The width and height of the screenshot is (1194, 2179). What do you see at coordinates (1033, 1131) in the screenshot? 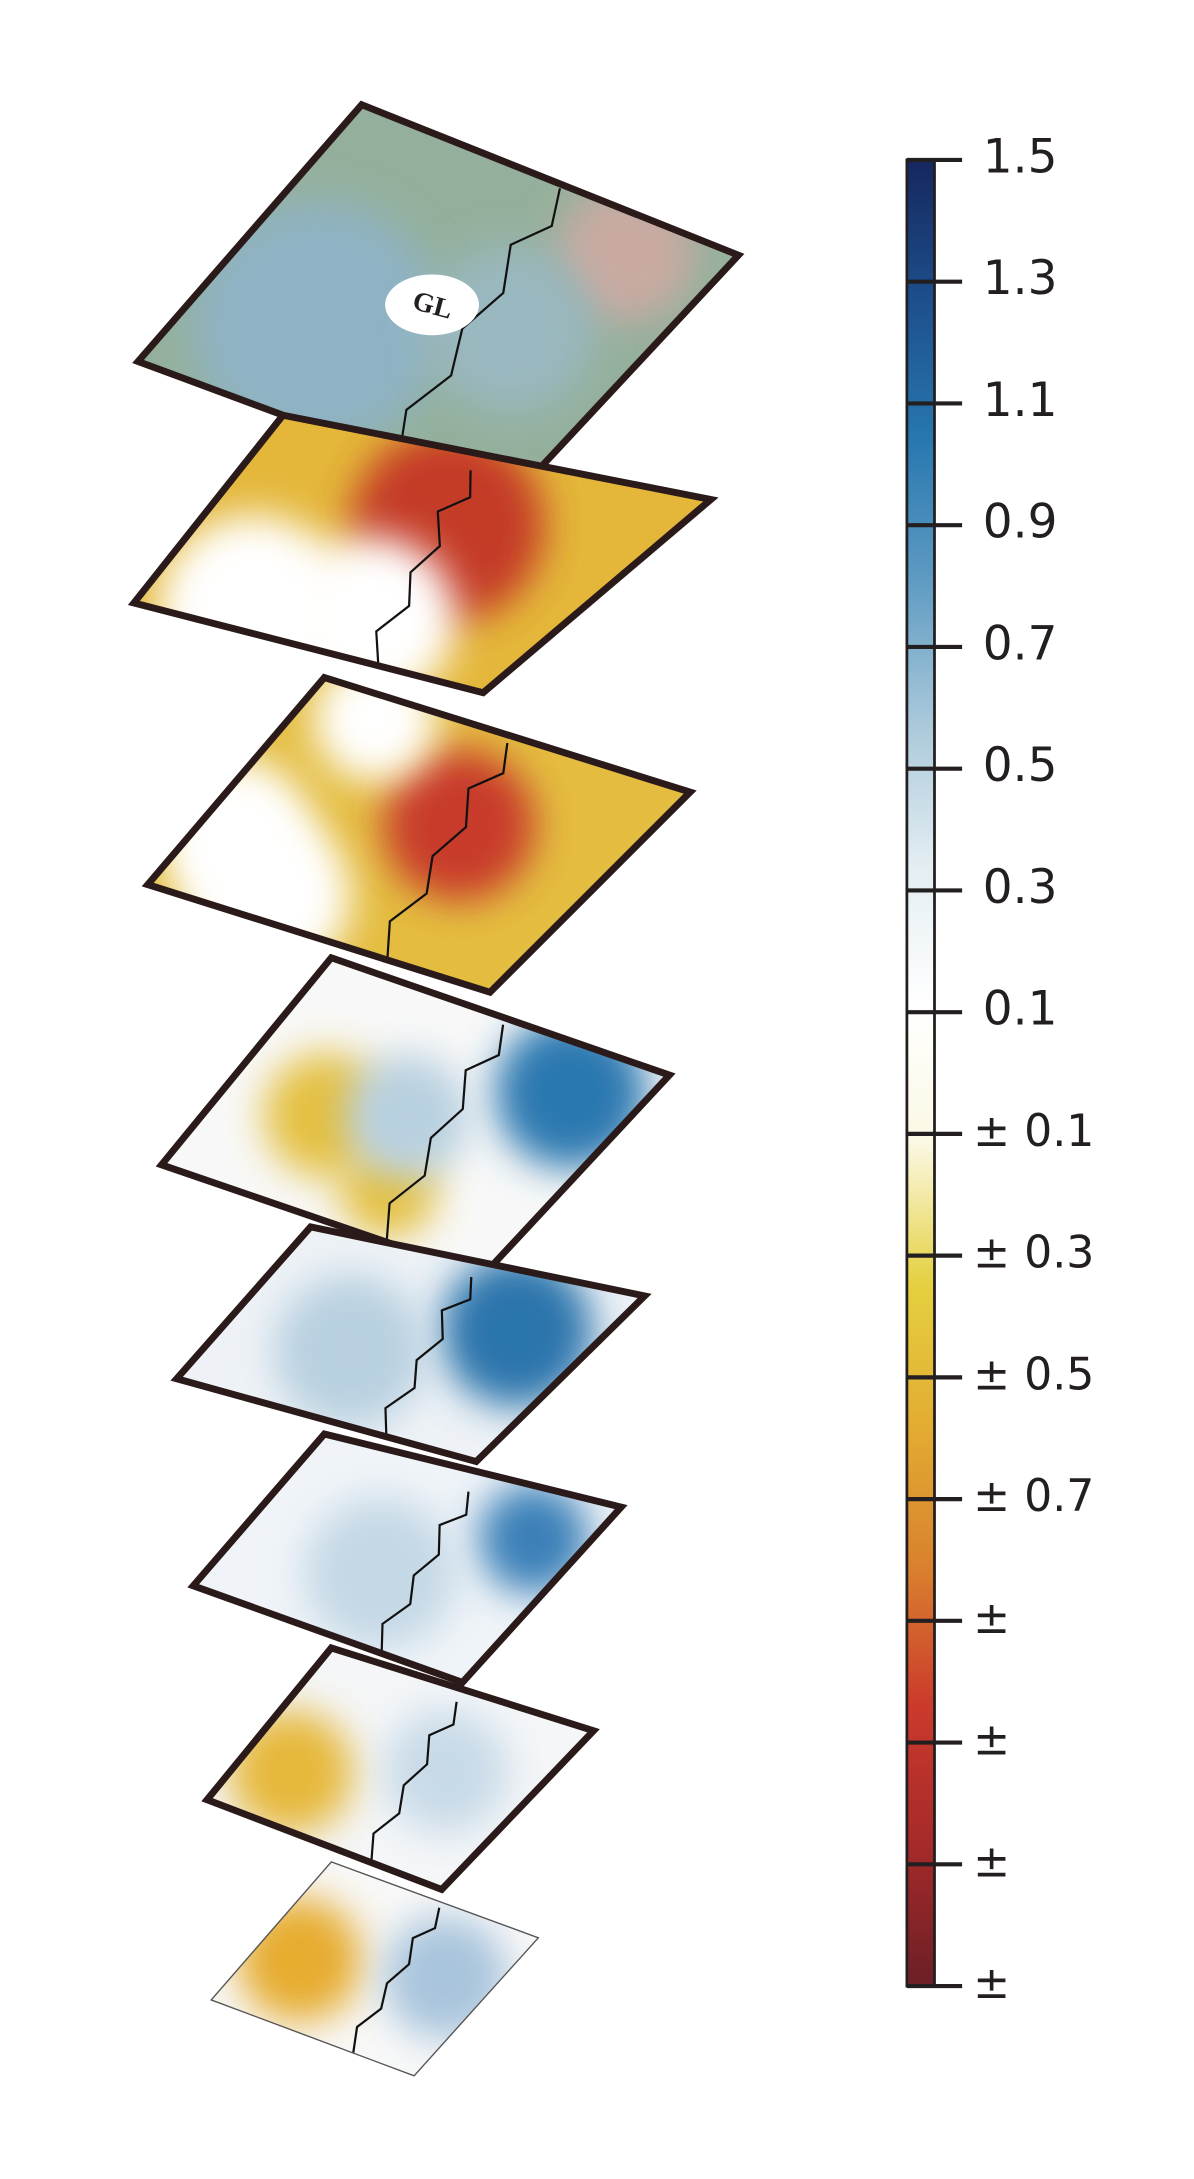
I see `colorbar-tick-label: ± 0.1` at bounding box center [1033, 1131].